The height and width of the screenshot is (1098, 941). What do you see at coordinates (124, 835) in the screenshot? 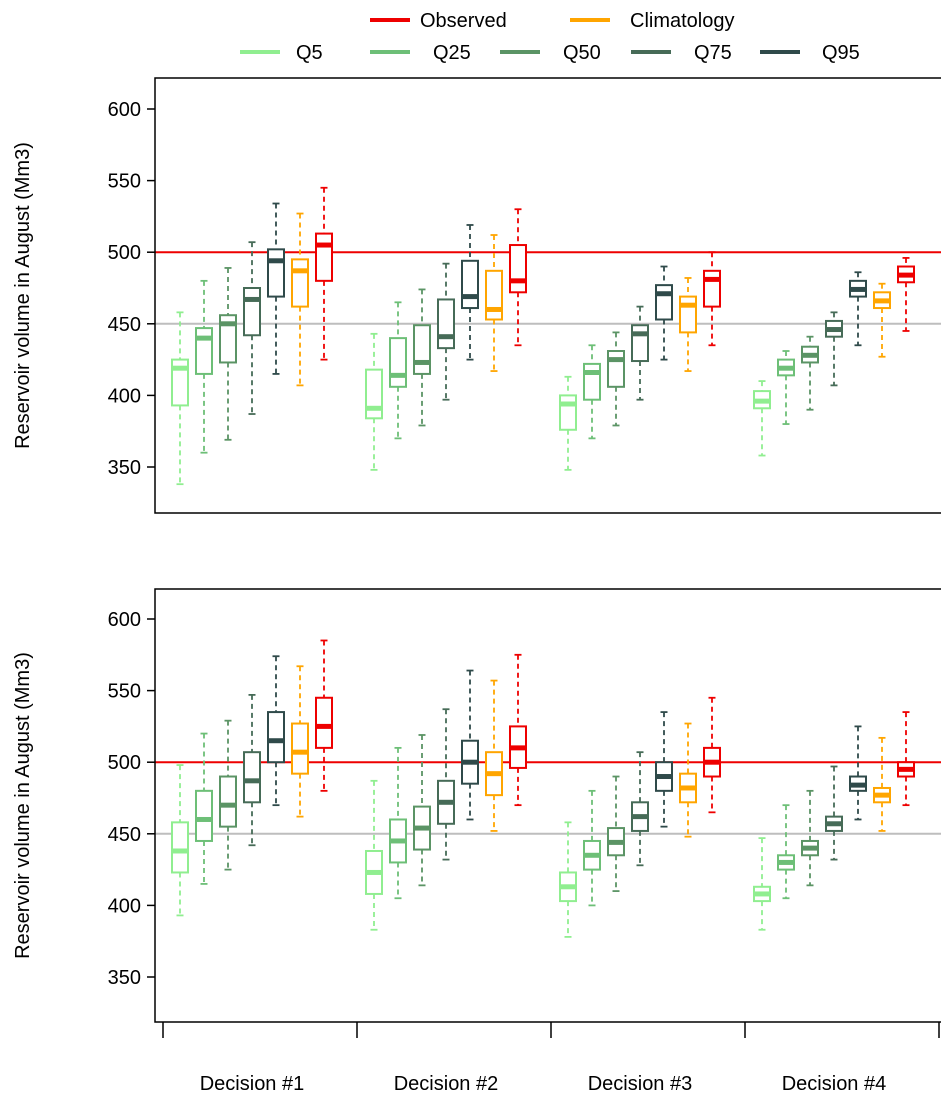
I see `y-tick-label: 450` at bounding box center [124, 835].